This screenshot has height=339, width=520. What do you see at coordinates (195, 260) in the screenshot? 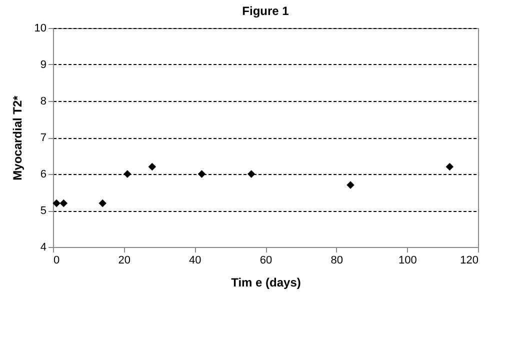
I see `x-tick-label: 40` at bounding box center [195, 260].